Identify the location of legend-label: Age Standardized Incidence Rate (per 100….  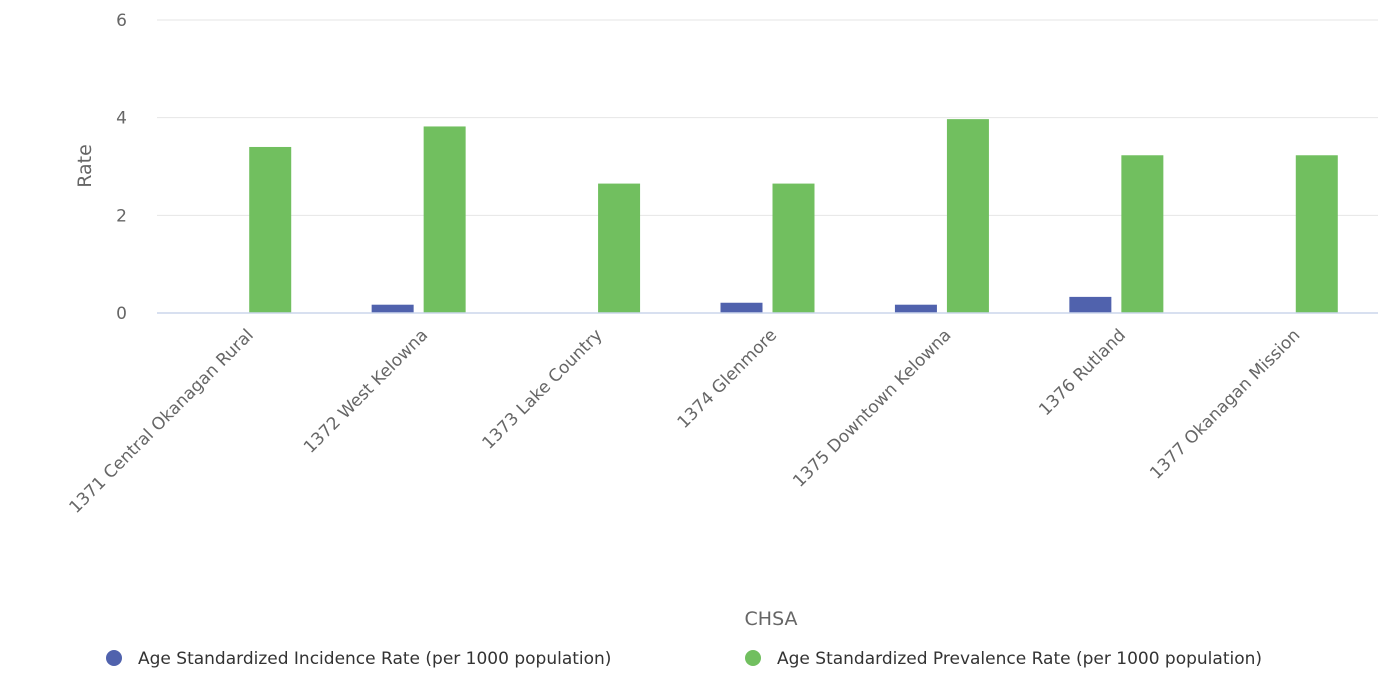
(374, 659).